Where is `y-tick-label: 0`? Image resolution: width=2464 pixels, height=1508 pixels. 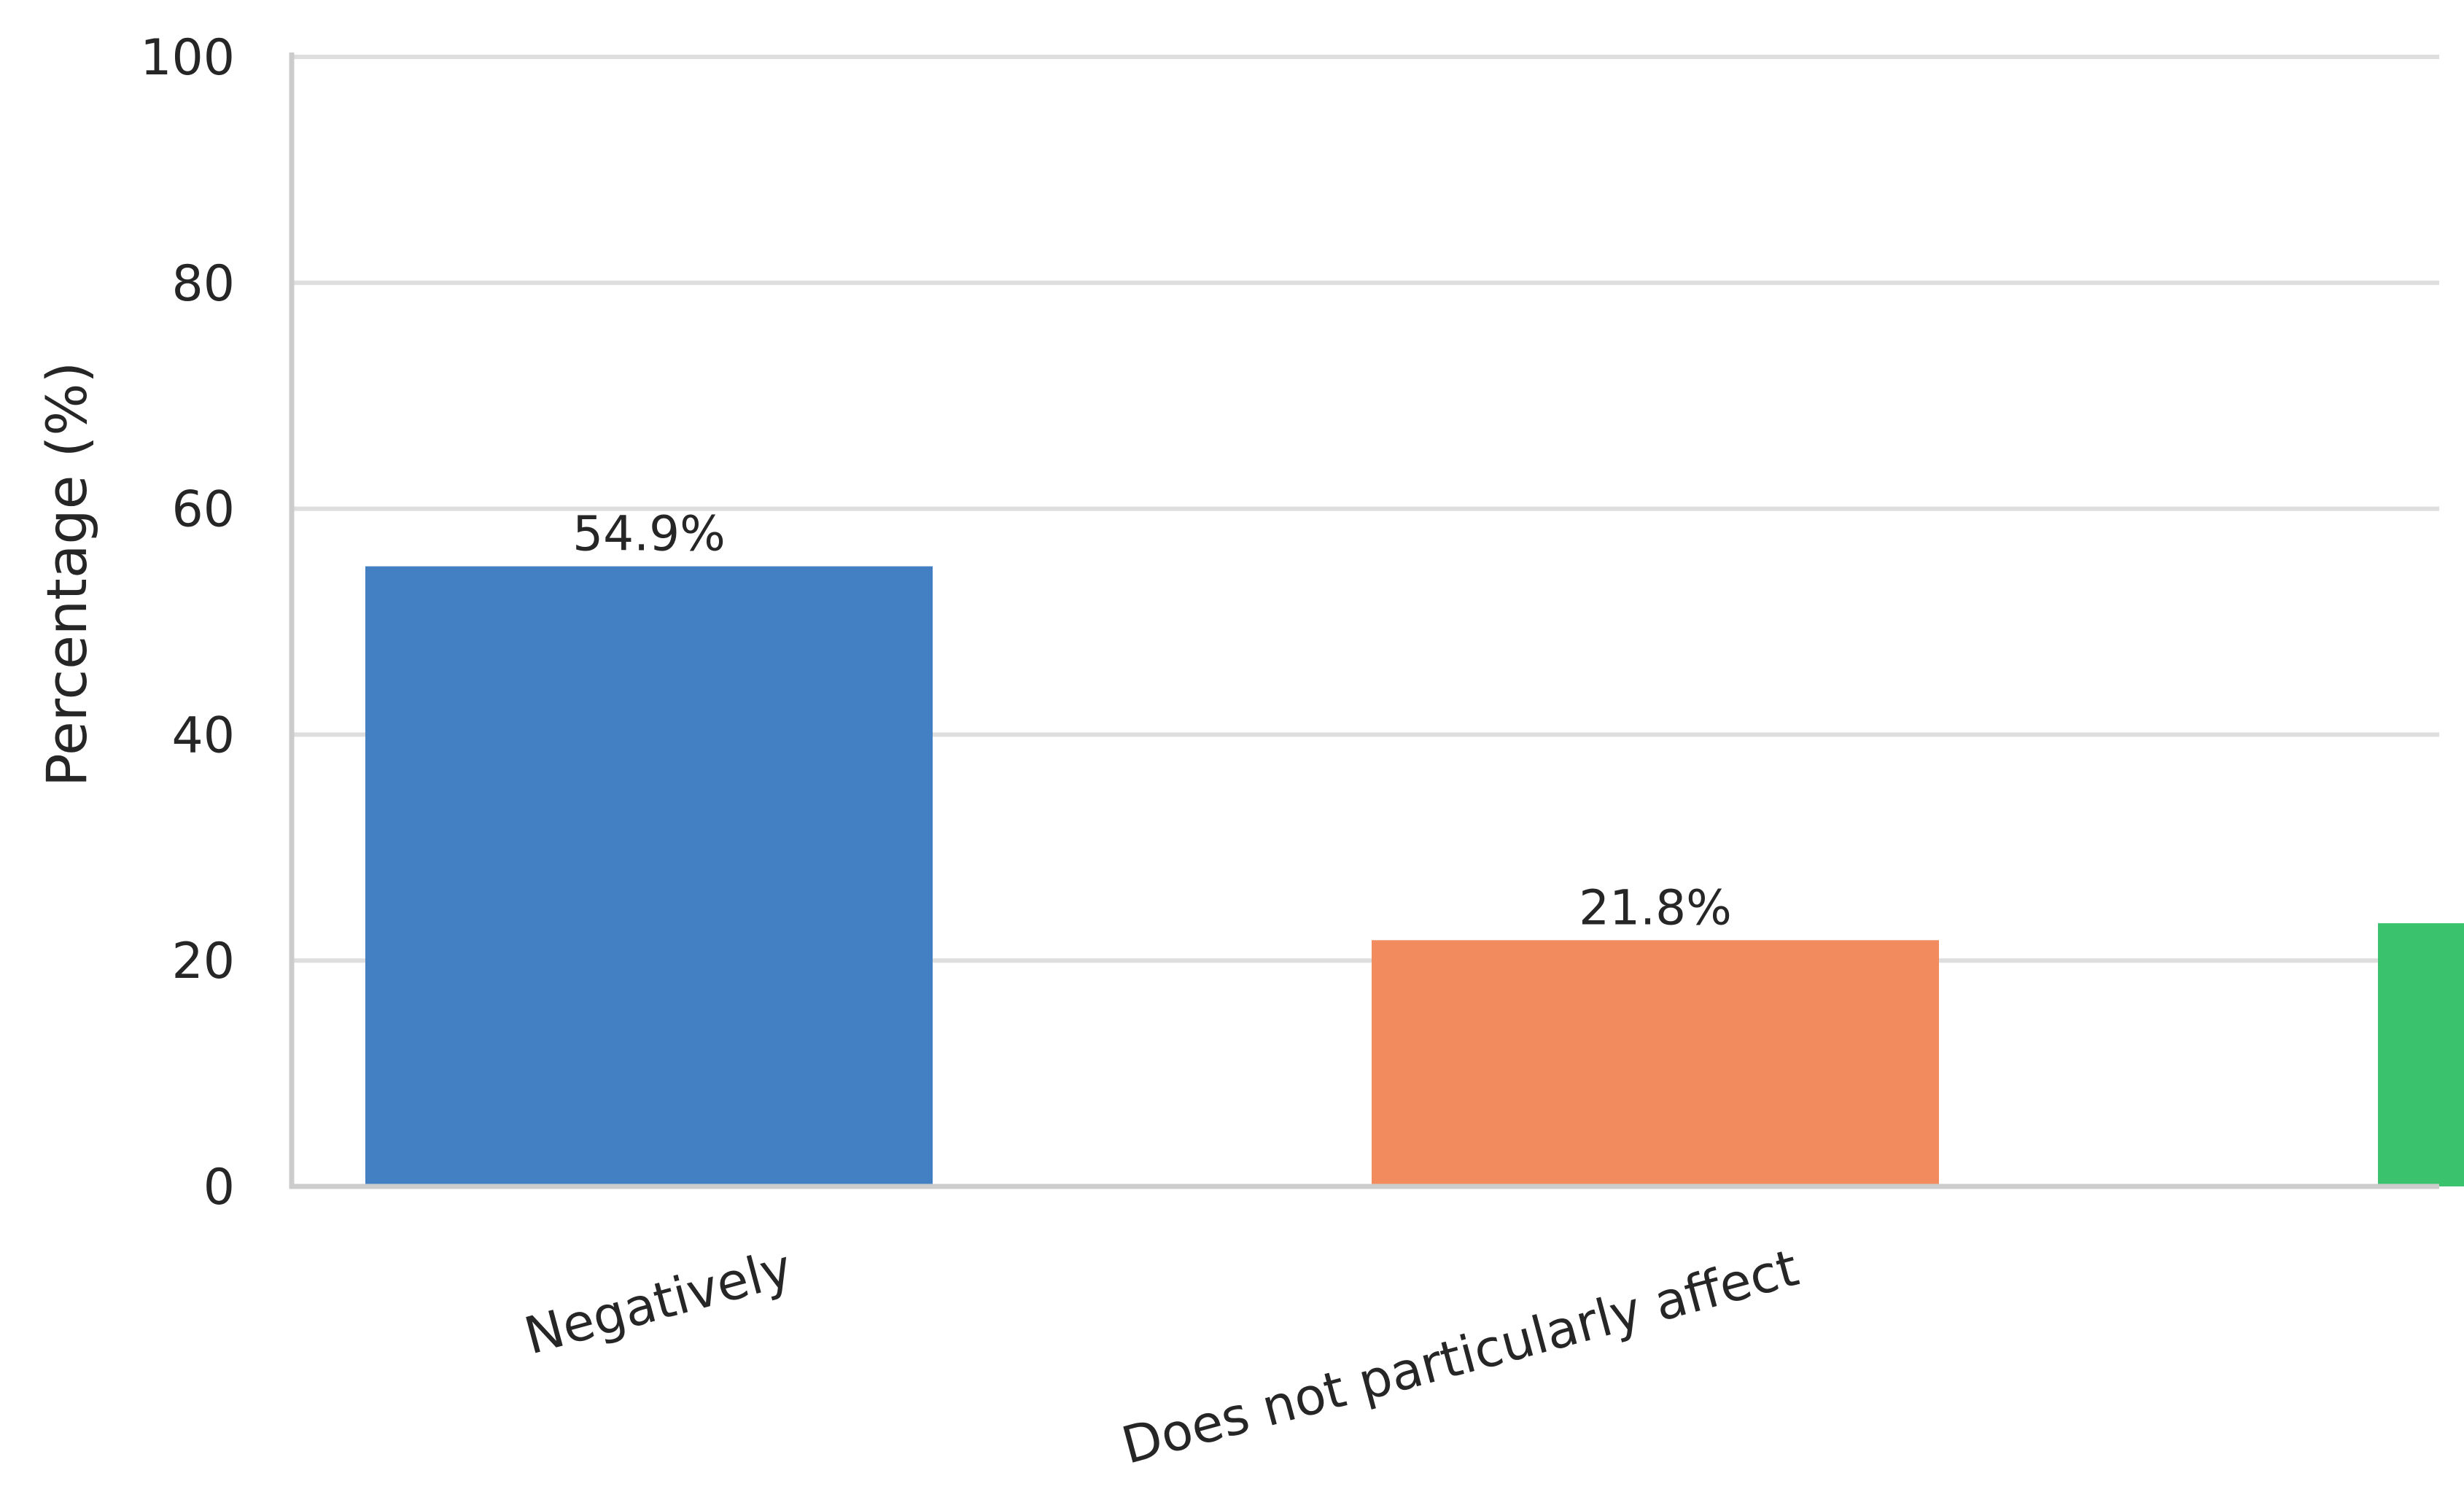 y-tick-label: 0 is located at coordinates (219, 1187).